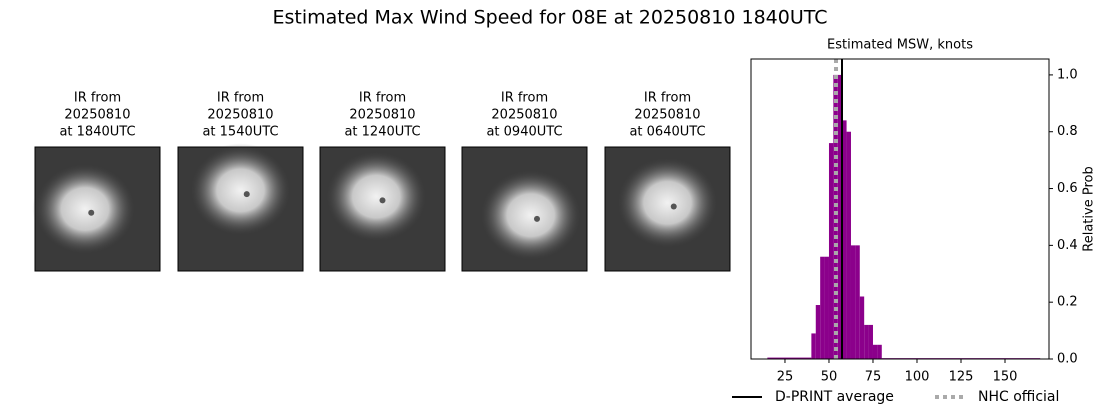 This screenshot has width=1100, height=409. What do you see at coordinates (1067, 74) in the screenshot?
I see `y-tick-label: 1.0` at bounding box center [1067, 74].